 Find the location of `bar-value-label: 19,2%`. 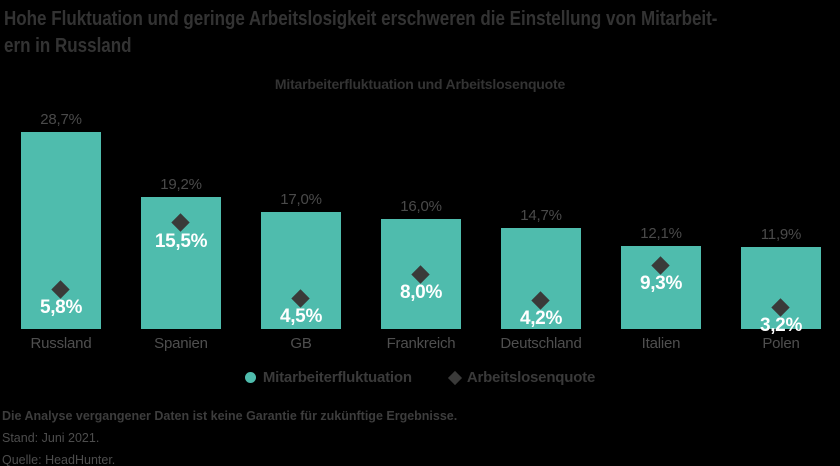

bar-value-label: 19,2% is located at coordinates (181, 184).